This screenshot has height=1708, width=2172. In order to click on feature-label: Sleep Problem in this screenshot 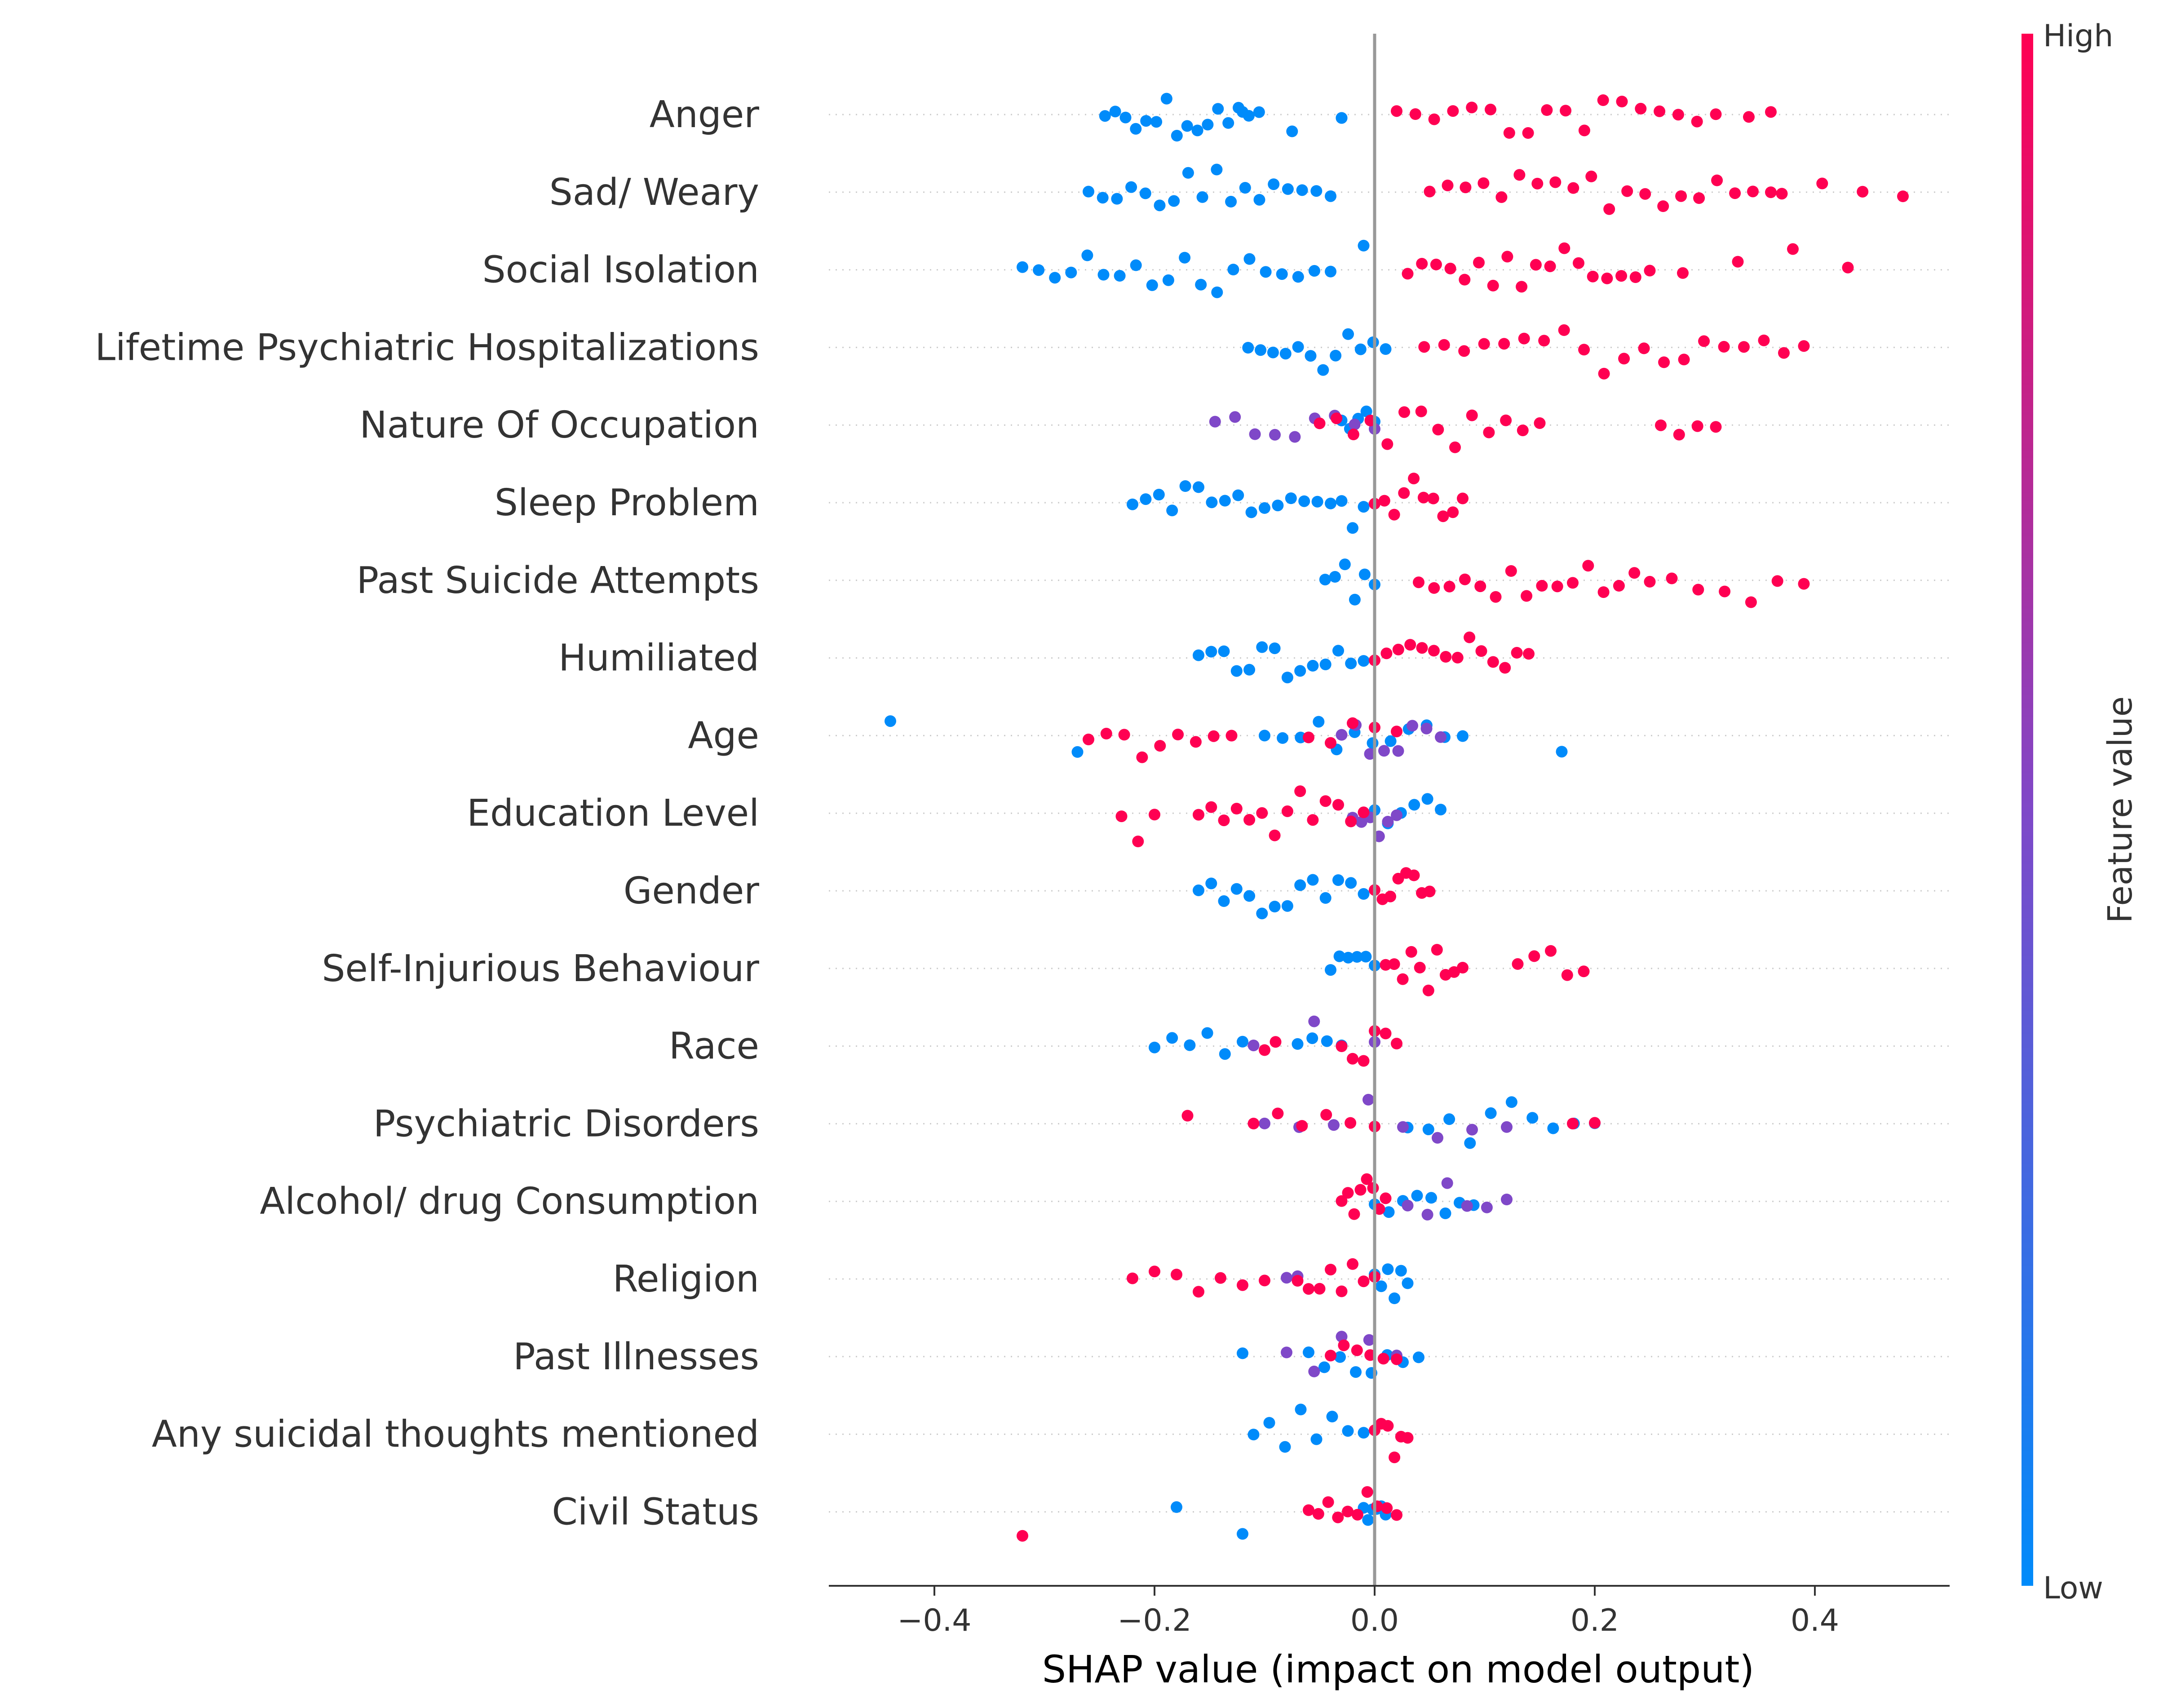, I will do `click(627, 503)`.